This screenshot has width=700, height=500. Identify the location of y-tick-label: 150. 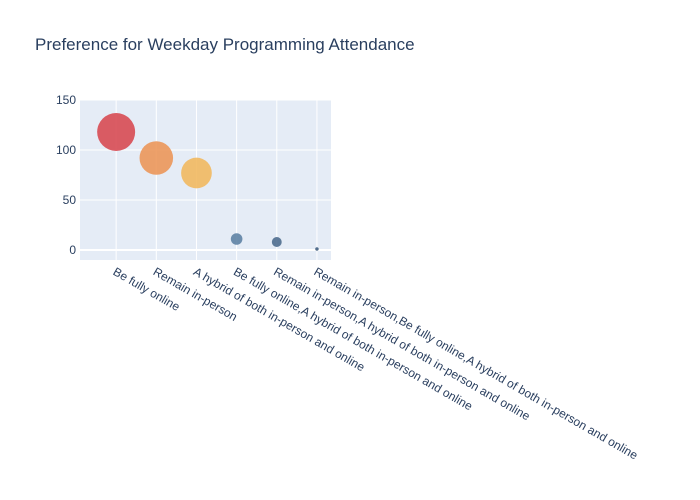
(66, 100).